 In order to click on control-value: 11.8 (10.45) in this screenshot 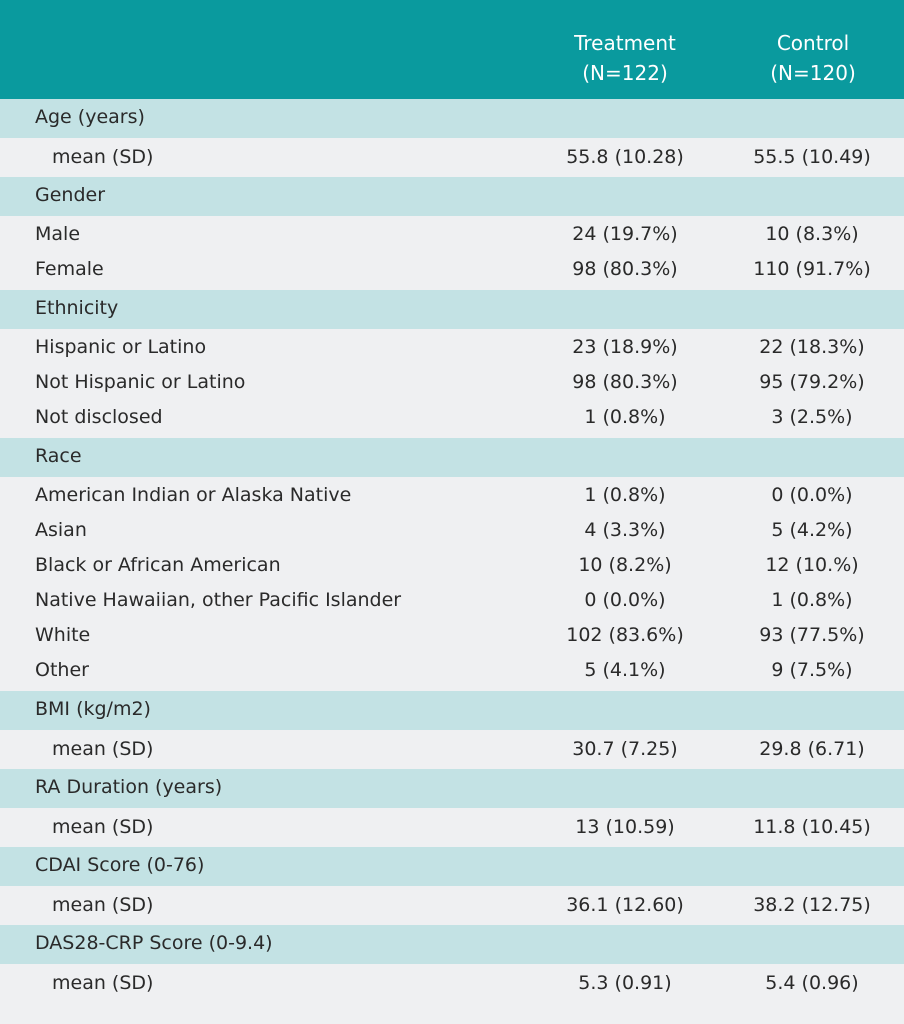, I will do `click(812, 827)`.